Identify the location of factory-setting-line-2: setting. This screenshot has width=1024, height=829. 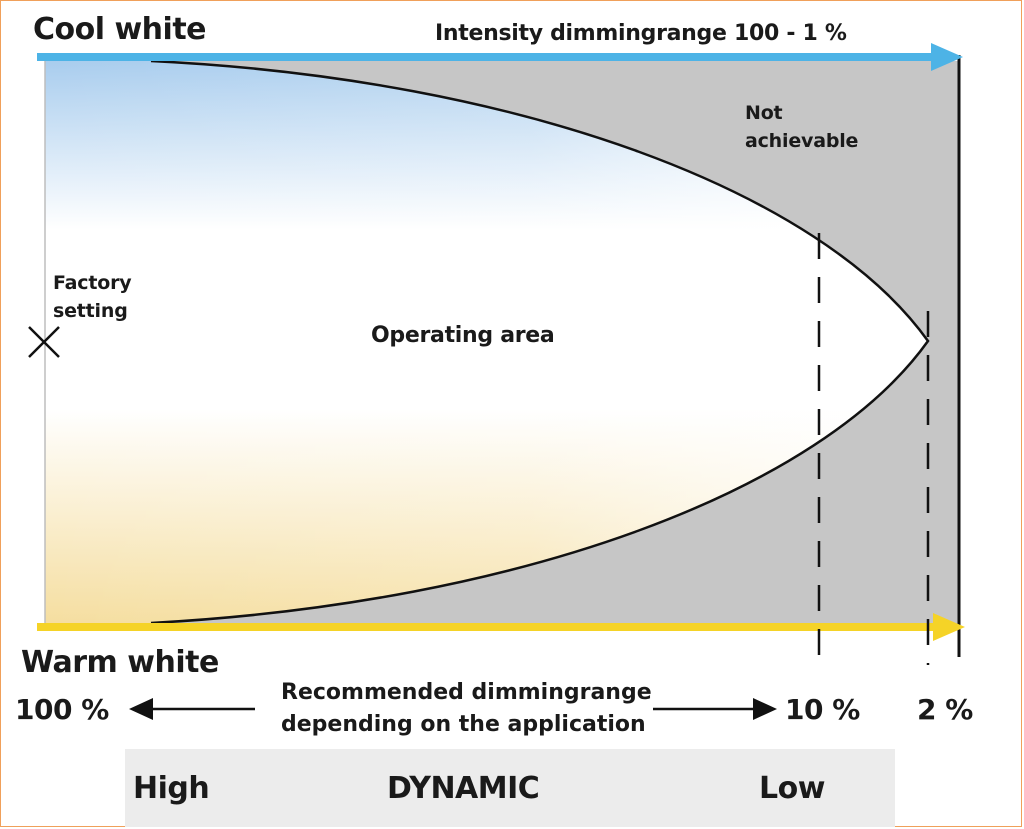
(90, 311).